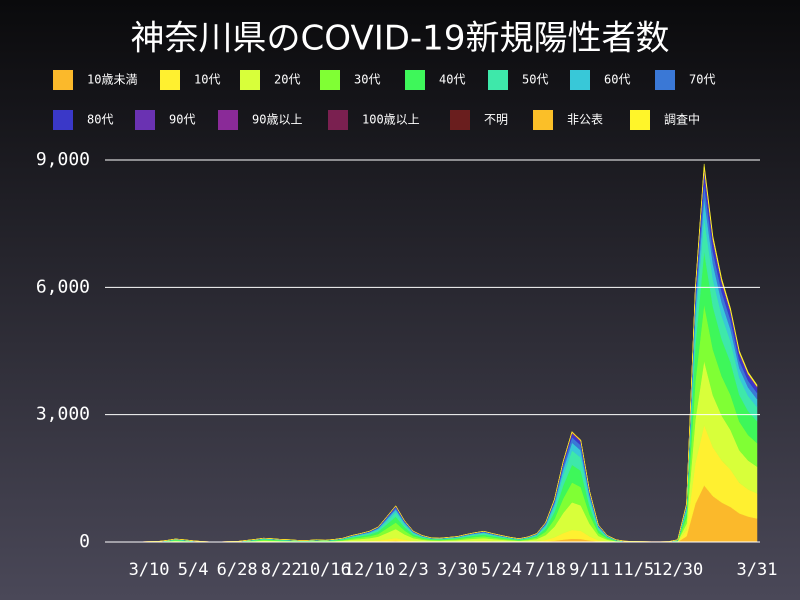 This screenshot has height=600, width=800. I want to click on legend-label: 不明, so click(496, 120).